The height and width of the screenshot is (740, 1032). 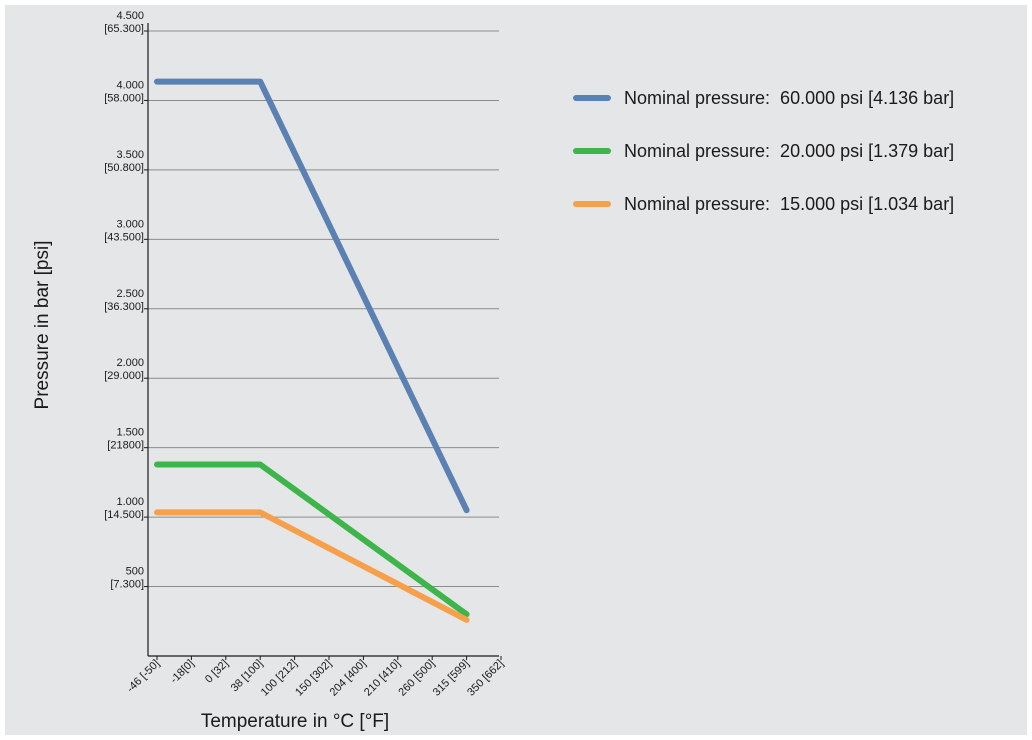 I want to click on legend-item: Nominal pressure: 15.000 psi [1.034 bar], so click(x=763, y=204).